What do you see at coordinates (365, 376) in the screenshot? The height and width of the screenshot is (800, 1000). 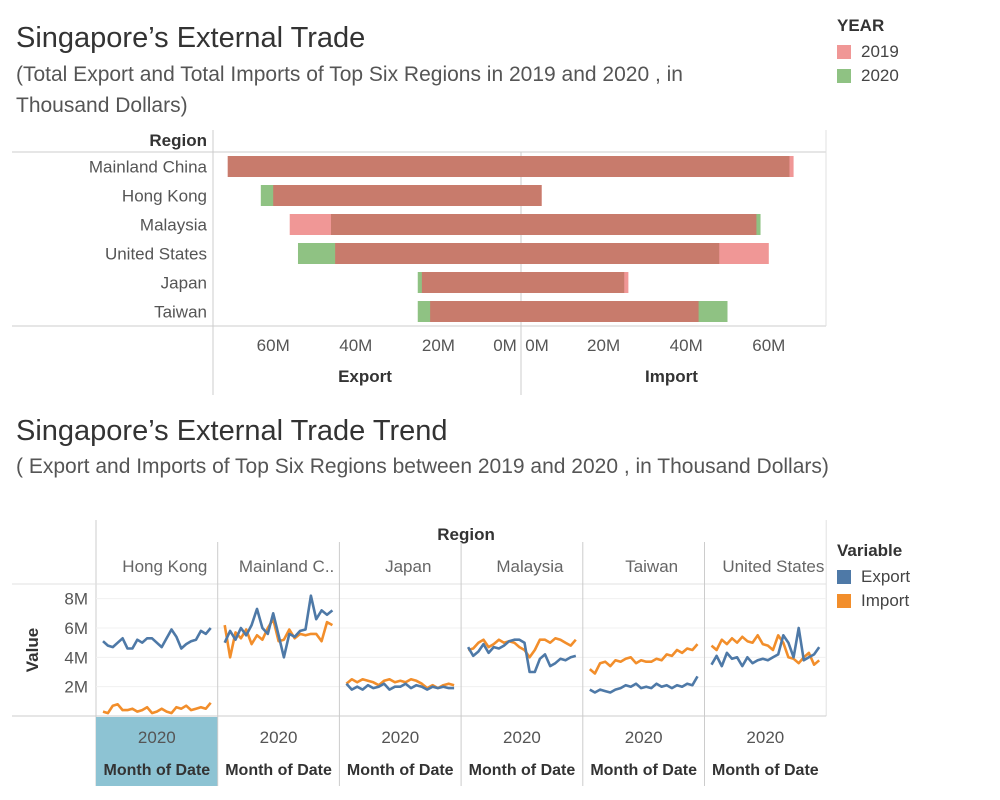 I see `export-axis-label: Export` at bounding box center [365, 376].